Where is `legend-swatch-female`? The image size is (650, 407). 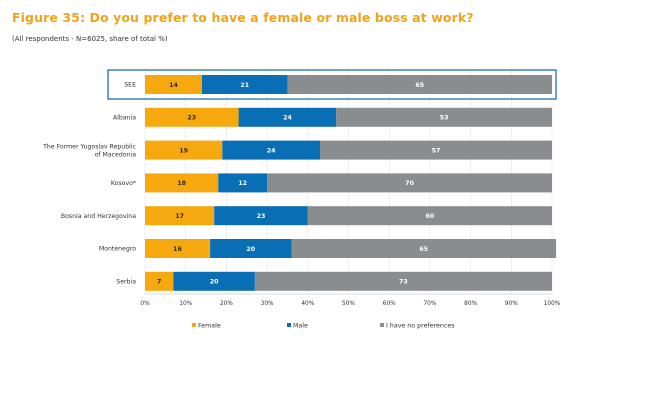 legend-swatch-female is located at coordinates (194, 325).